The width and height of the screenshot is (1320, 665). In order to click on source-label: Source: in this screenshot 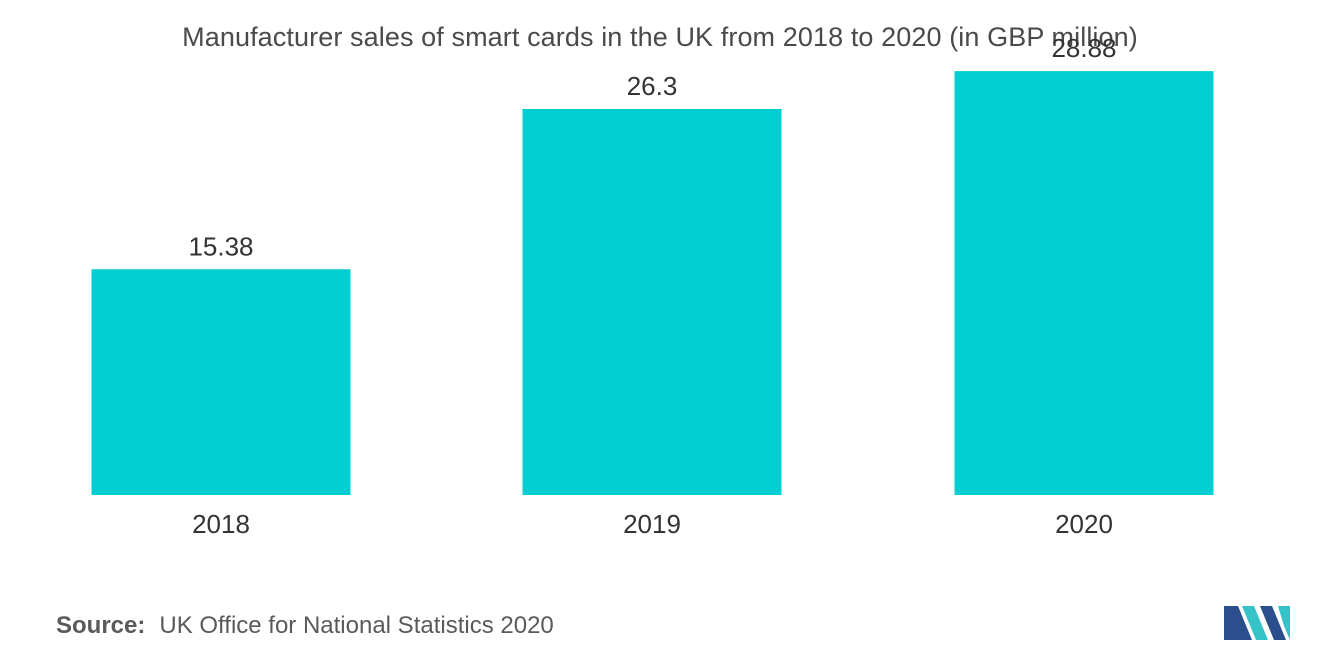, I will do `click(101, 625)`.